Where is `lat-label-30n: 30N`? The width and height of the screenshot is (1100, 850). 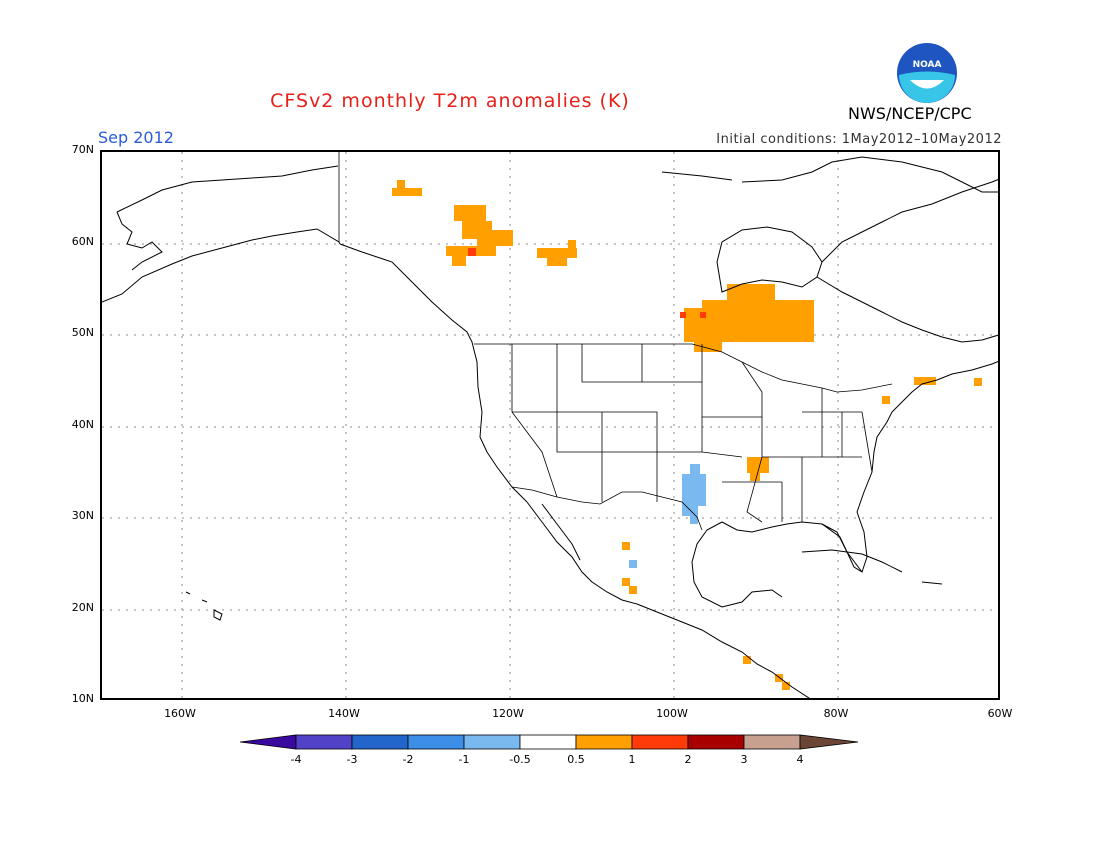
lat-label-30n: 30N is located at coordinates (82, 515).